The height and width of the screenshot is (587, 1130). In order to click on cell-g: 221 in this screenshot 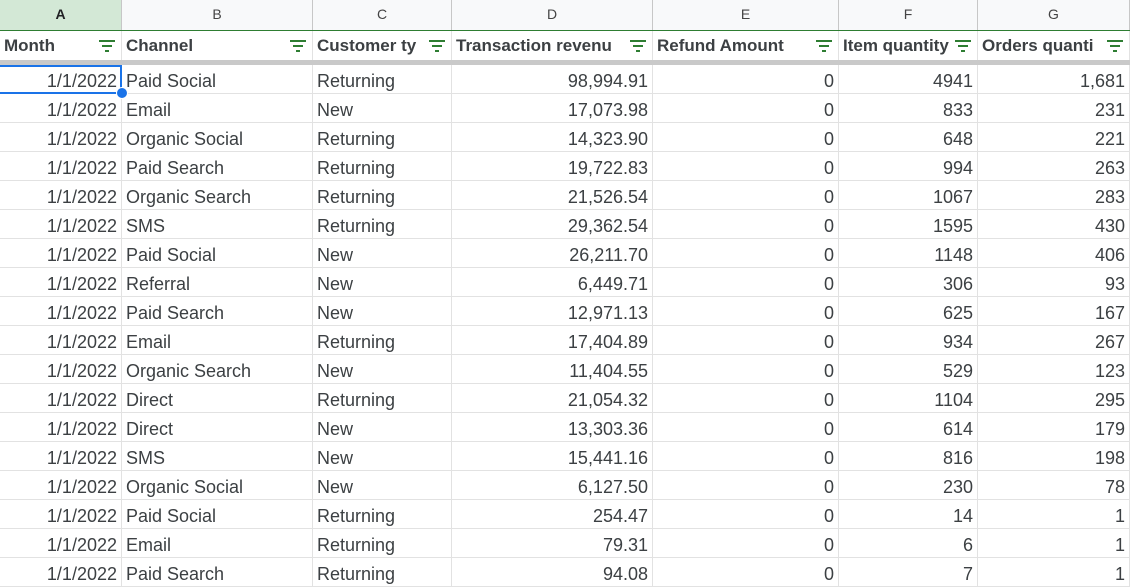, I will do `click(1054, 137)`.